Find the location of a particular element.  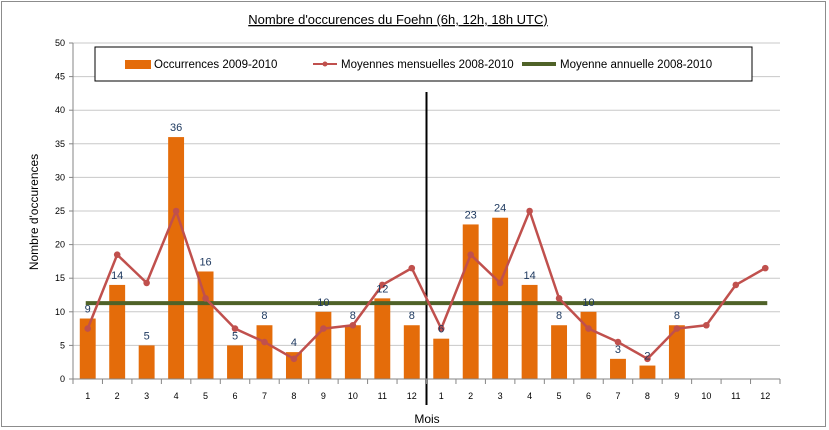

y-tick-label: 50 is located at coordinates (60, 43).